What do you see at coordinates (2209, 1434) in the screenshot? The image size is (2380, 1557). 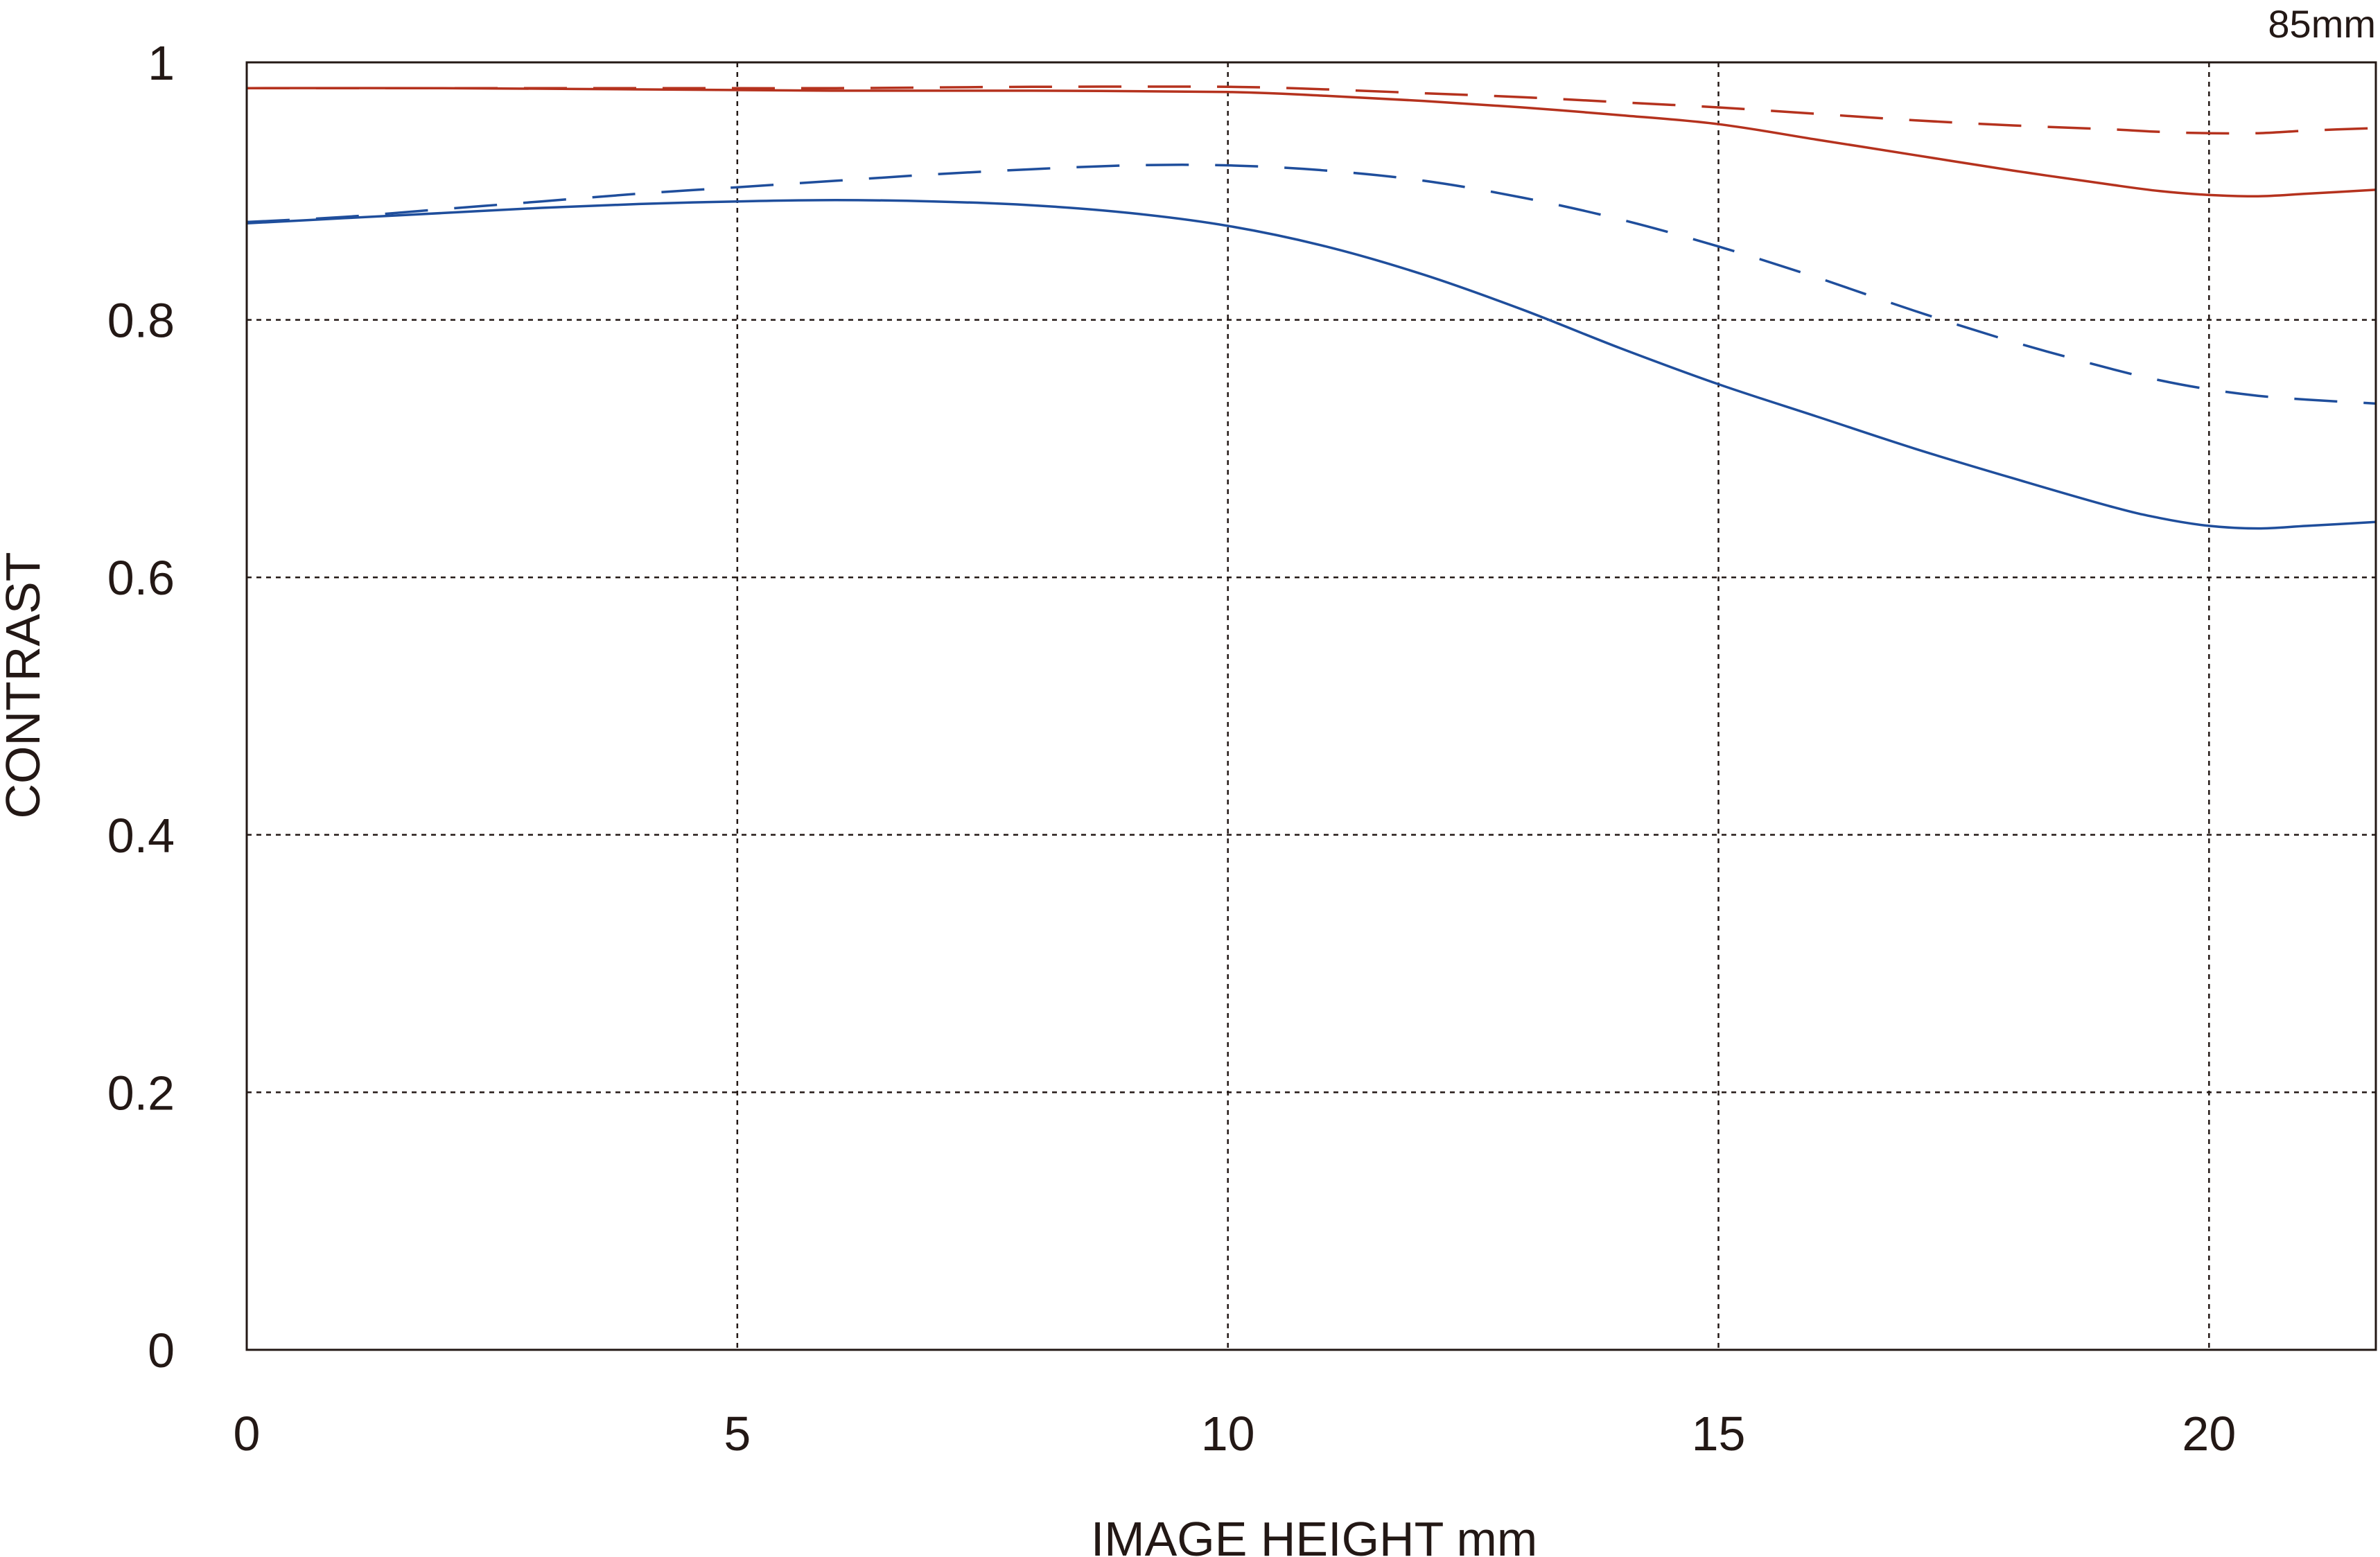 I see `x-tick-label: 20` at bounding box center [2209, 1434].